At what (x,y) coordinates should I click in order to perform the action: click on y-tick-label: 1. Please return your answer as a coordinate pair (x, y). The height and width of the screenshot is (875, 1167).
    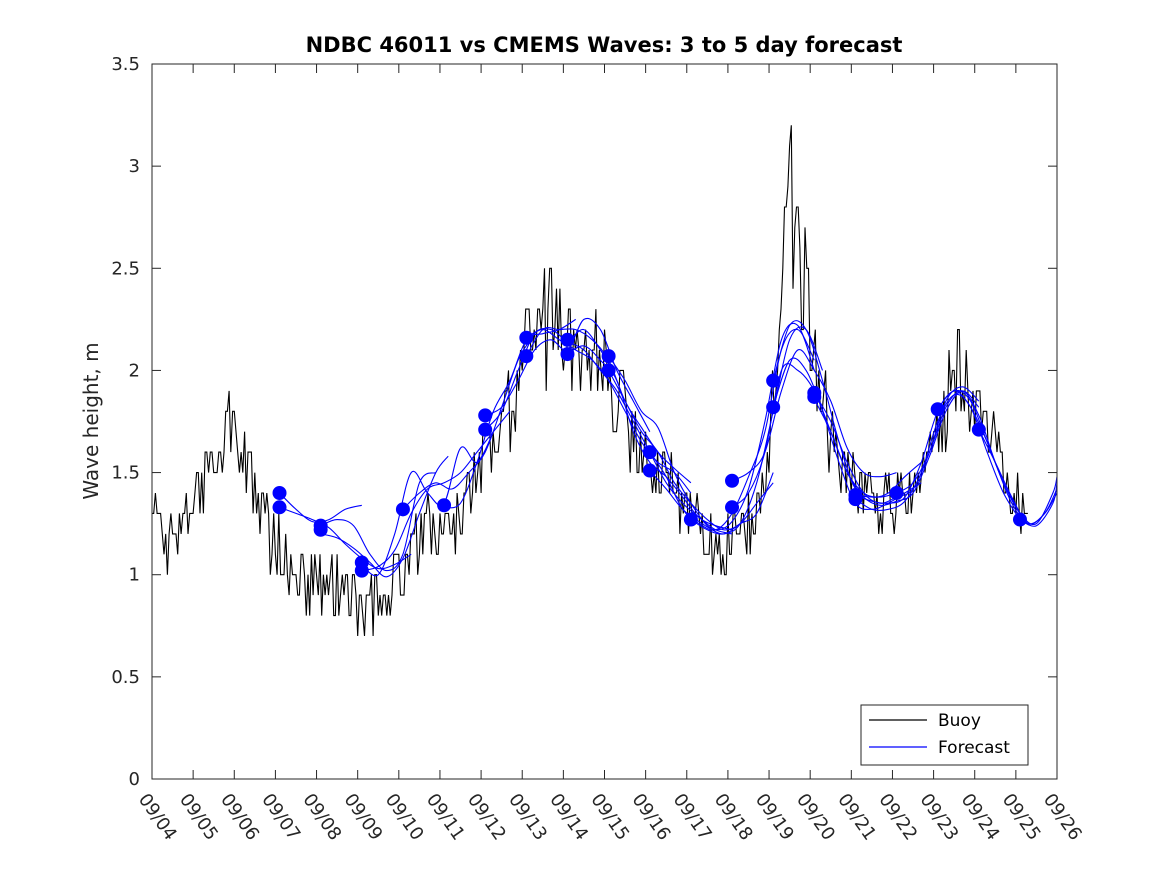
    Looking at the image, I should click on (134, 575).